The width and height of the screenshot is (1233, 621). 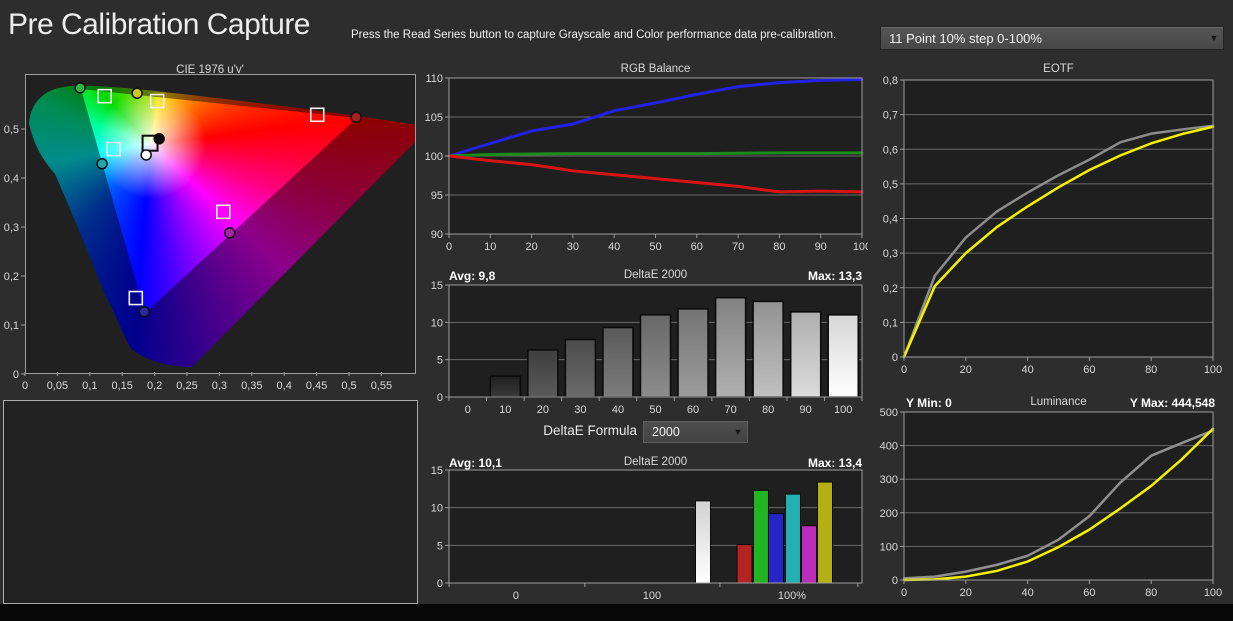 I want to click on svg-text: 0,15, so click(x=121, y=386).